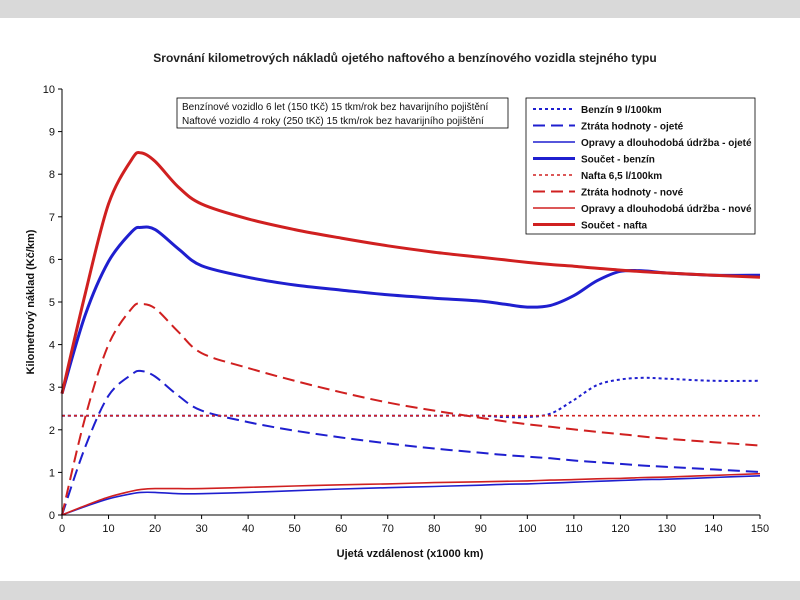 This screenshot has height=600, width=800. What do you see at coordinates (49, 90) in the screenshot?
I see `y-tick-label: 10` at bounding box center [49, 90].